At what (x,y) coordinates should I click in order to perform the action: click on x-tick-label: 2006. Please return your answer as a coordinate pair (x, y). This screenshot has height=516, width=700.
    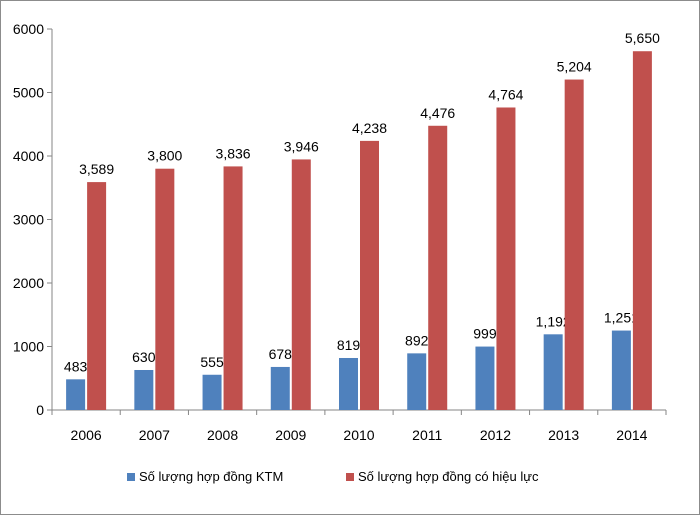
    Looking at the image, I should click on (86, 435).